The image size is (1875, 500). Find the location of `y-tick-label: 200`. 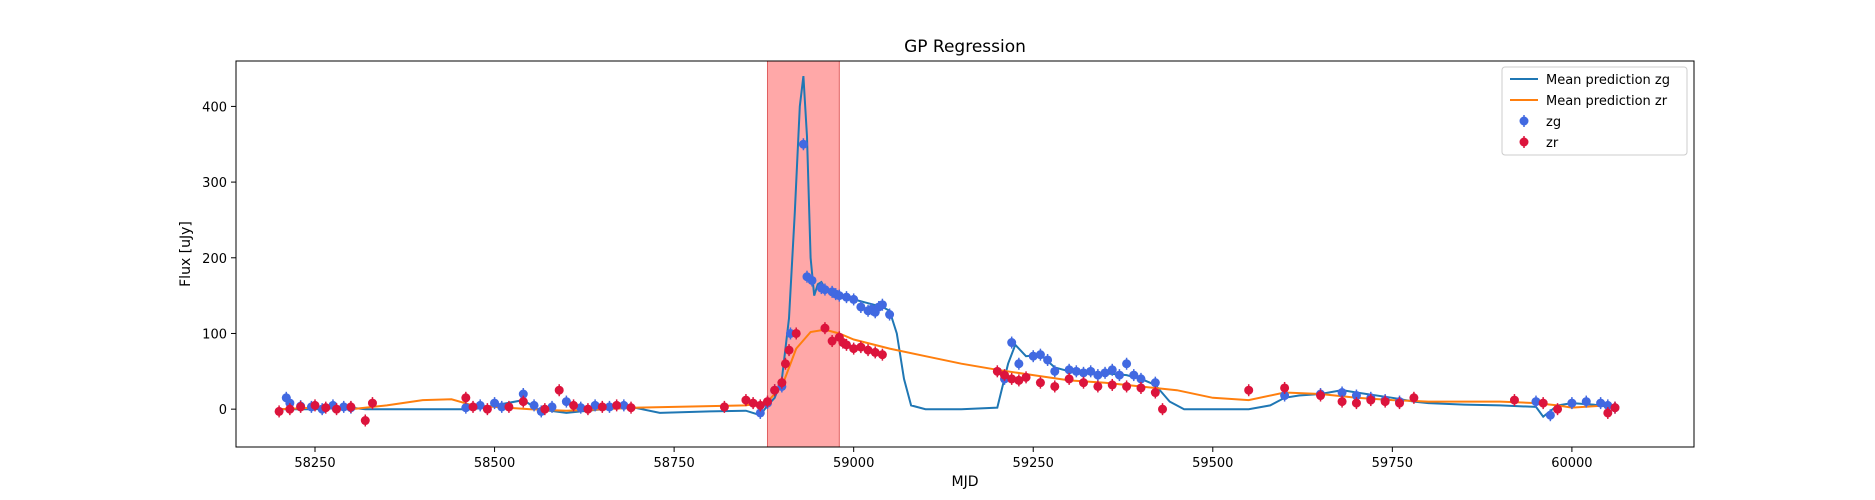

y-tick-label: 200 is located at coordinates (214, 259).